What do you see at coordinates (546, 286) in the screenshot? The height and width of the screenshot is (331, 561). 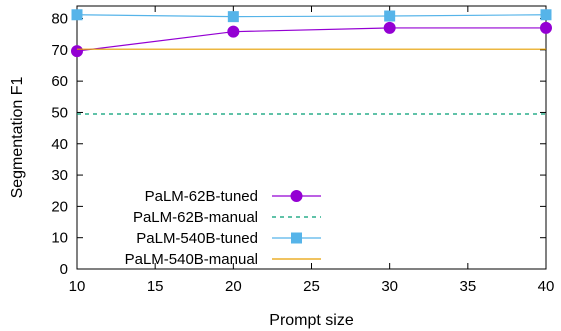 I see `x-tick-label: 40` at bounding box center [546, 286].